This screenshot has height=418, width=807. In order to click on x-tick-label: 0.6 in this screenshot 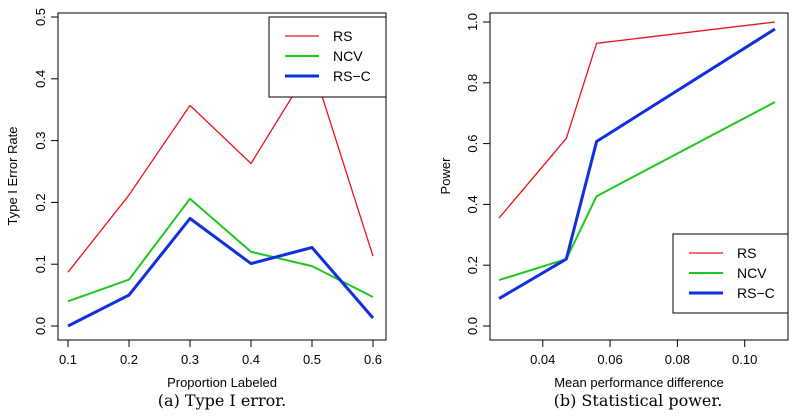, I will do `click(373, 359)`.